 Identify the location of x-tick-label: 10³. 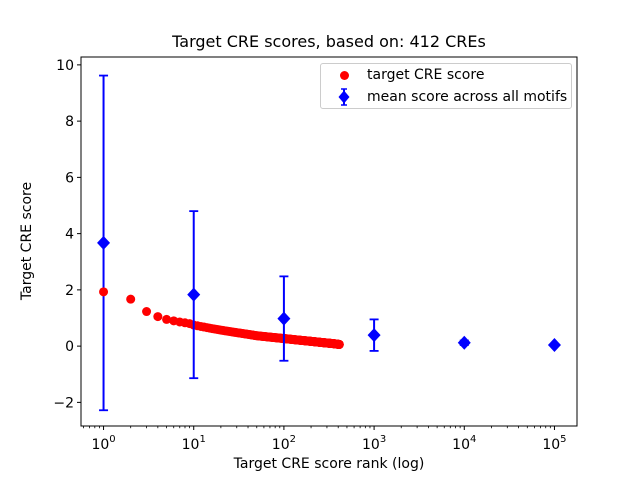
(374, 443).